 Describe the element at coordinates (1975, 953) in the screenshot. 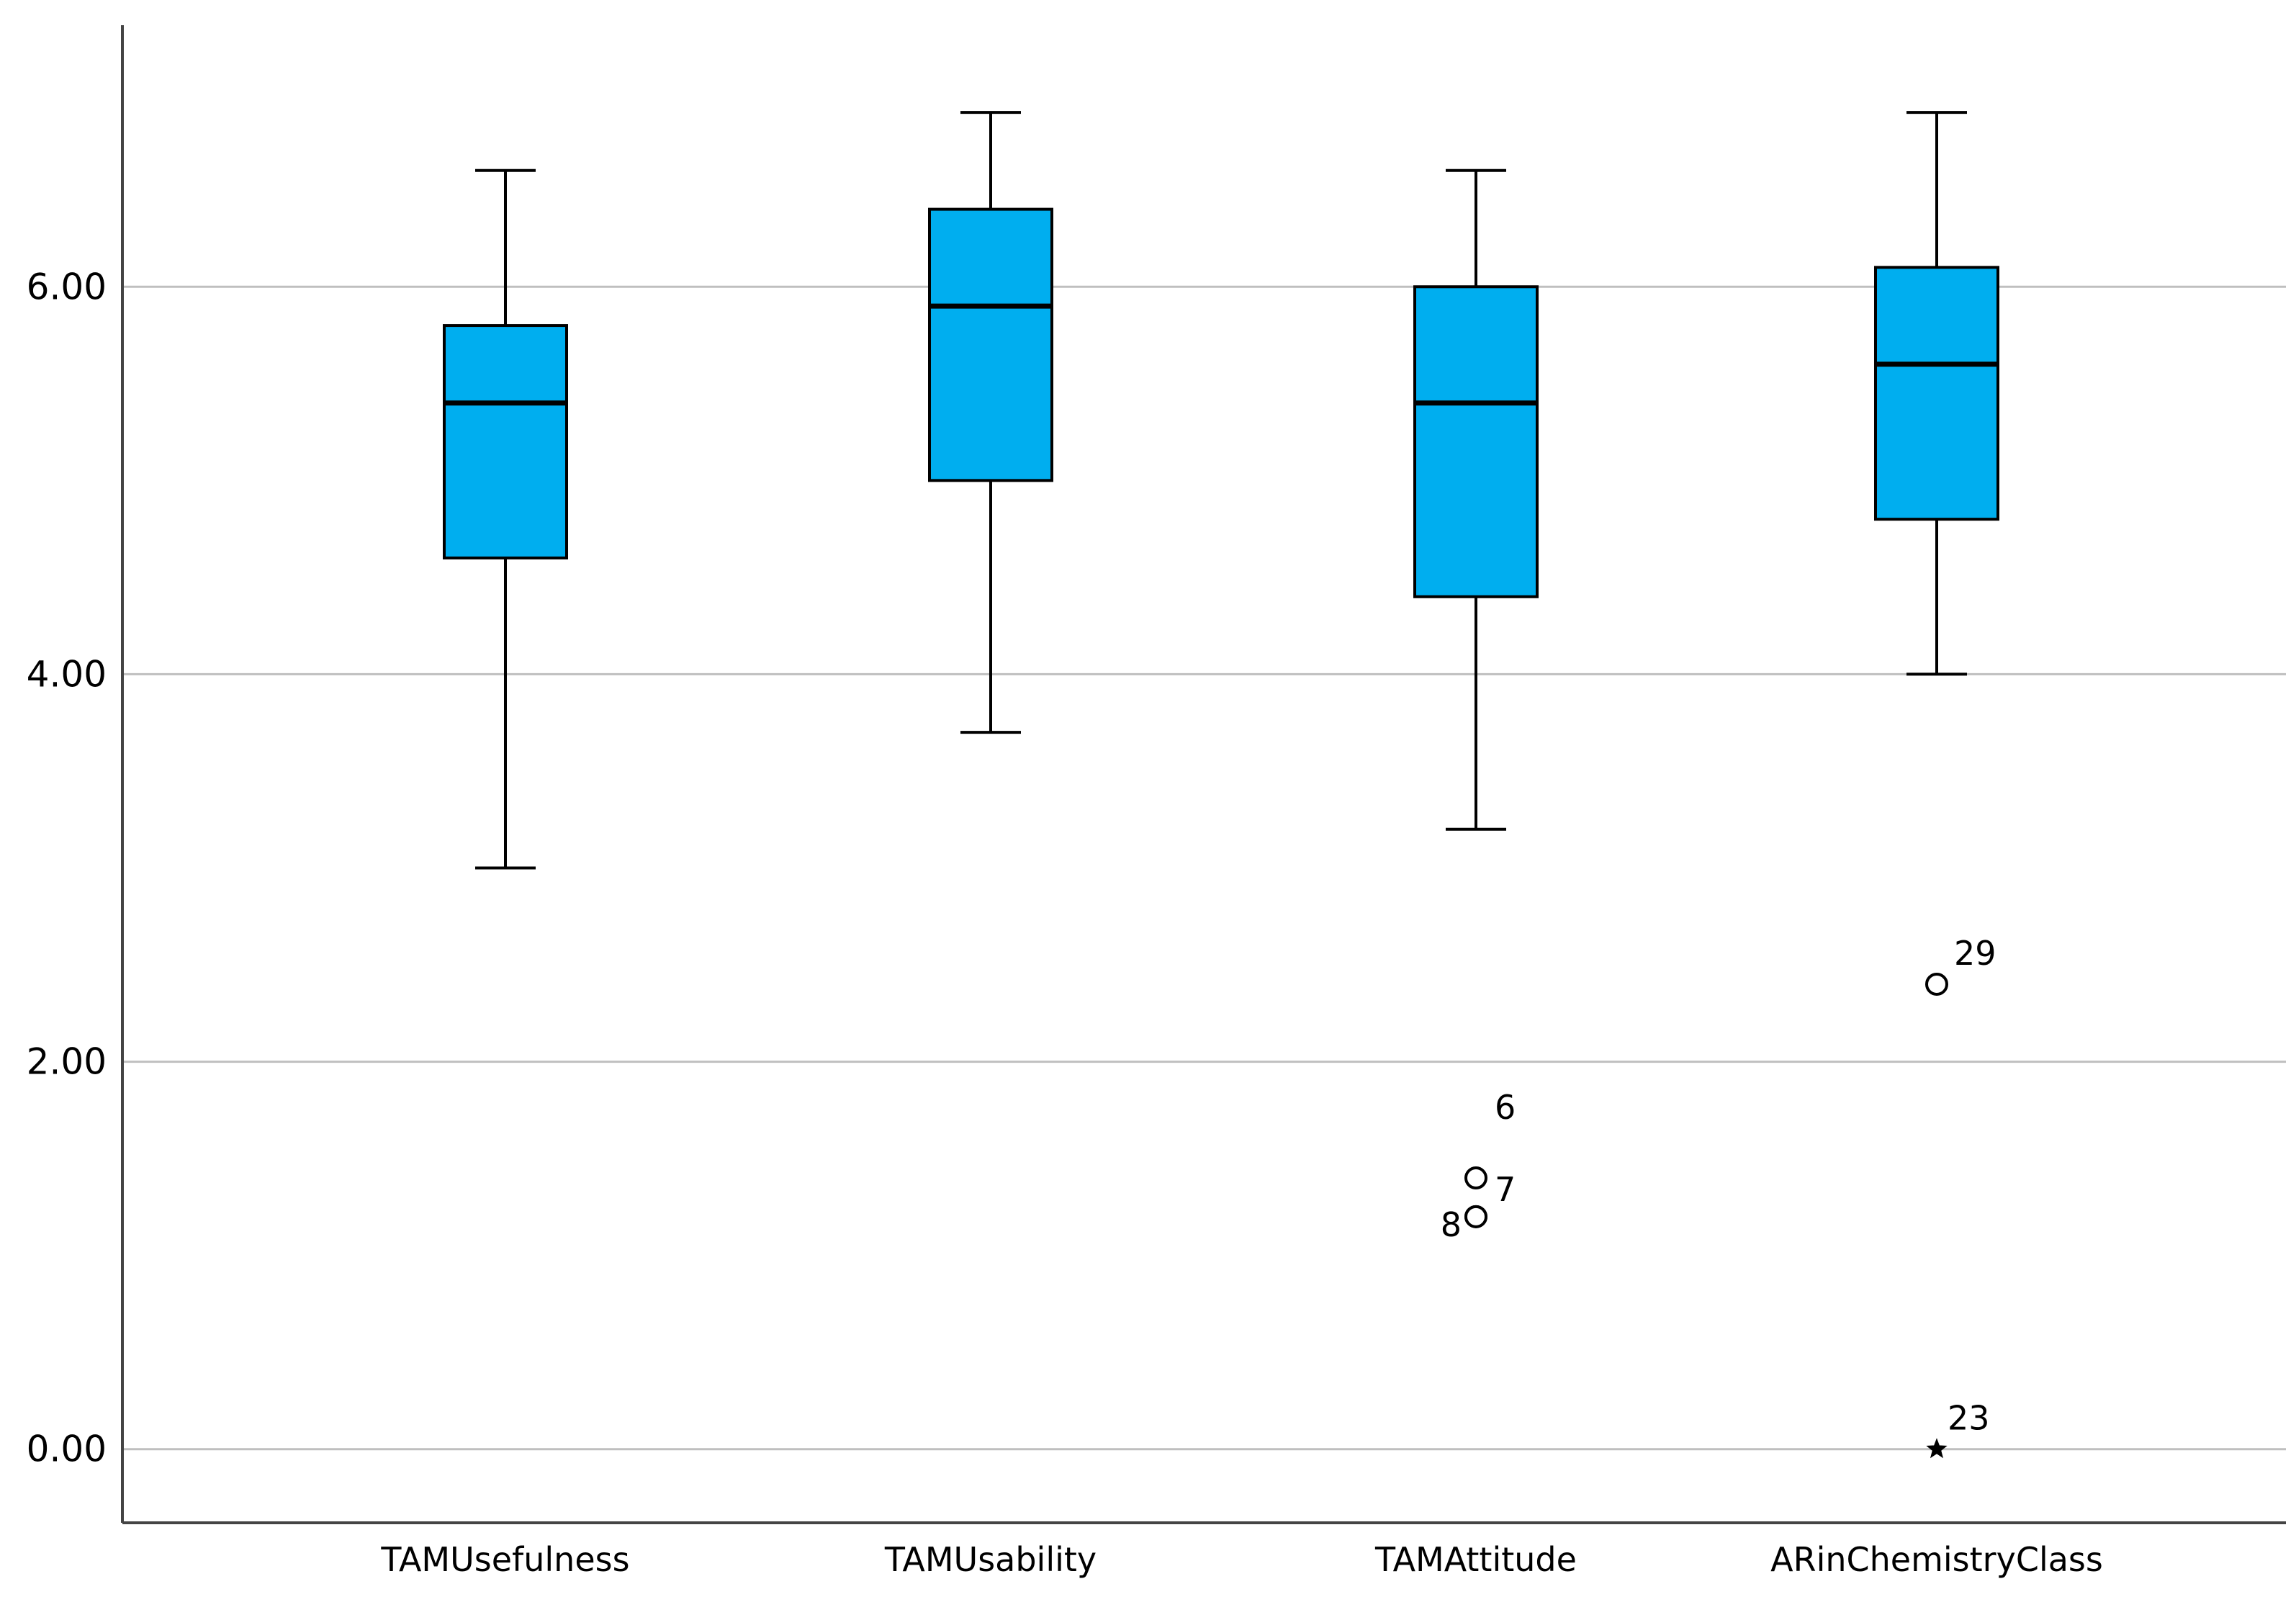

I see `outlier-label: 29` at that location.